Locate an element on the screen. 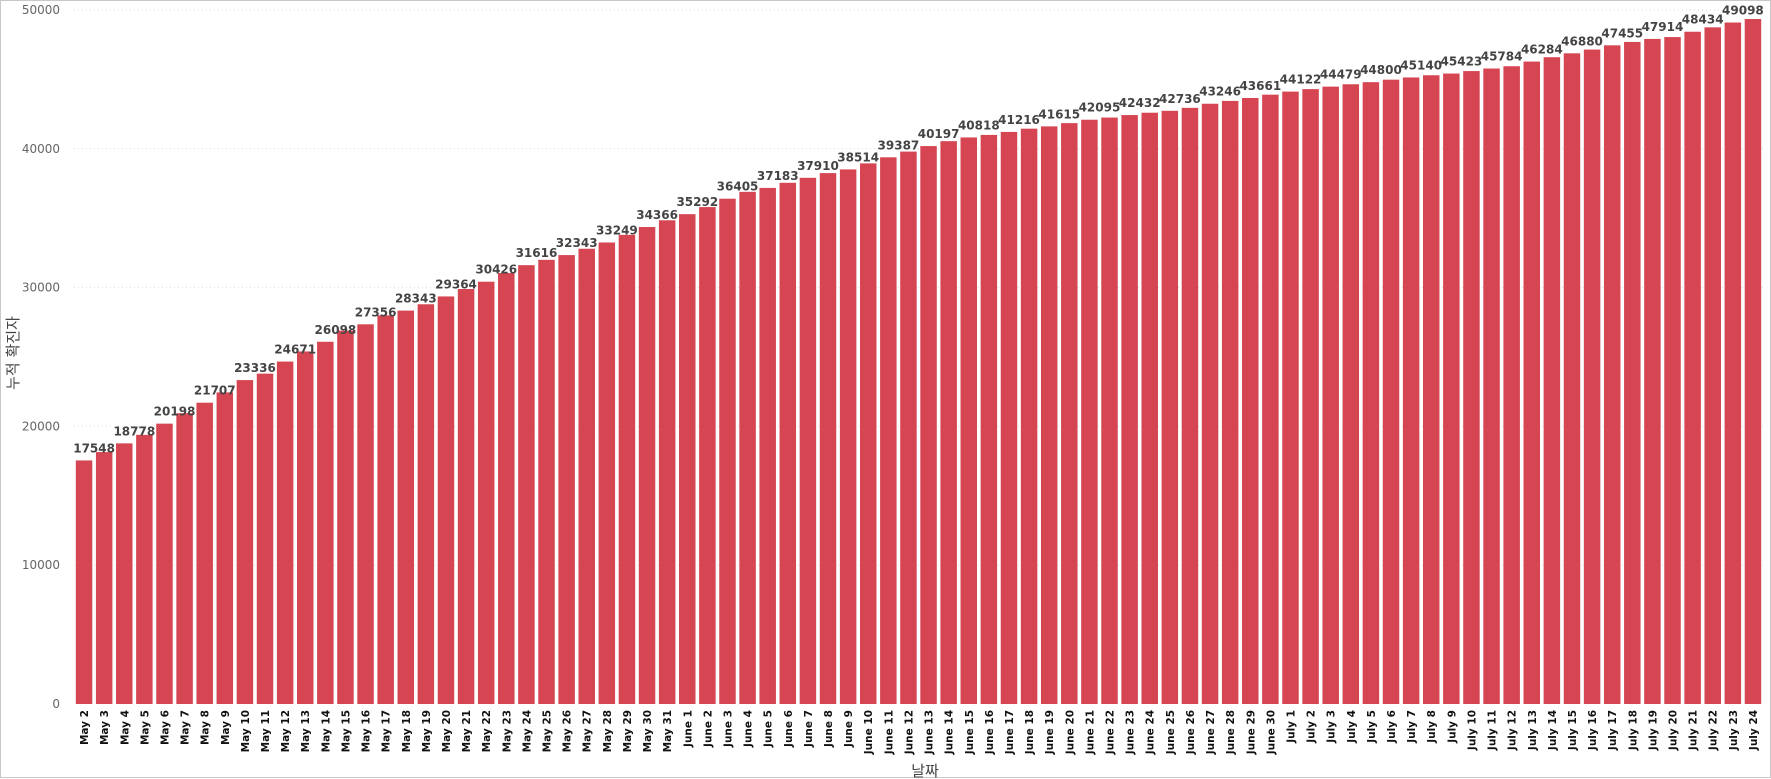 The width and height of the screenshot is (1771, 779). x-tick-label: May 9 is located at coordinates (226, 727).